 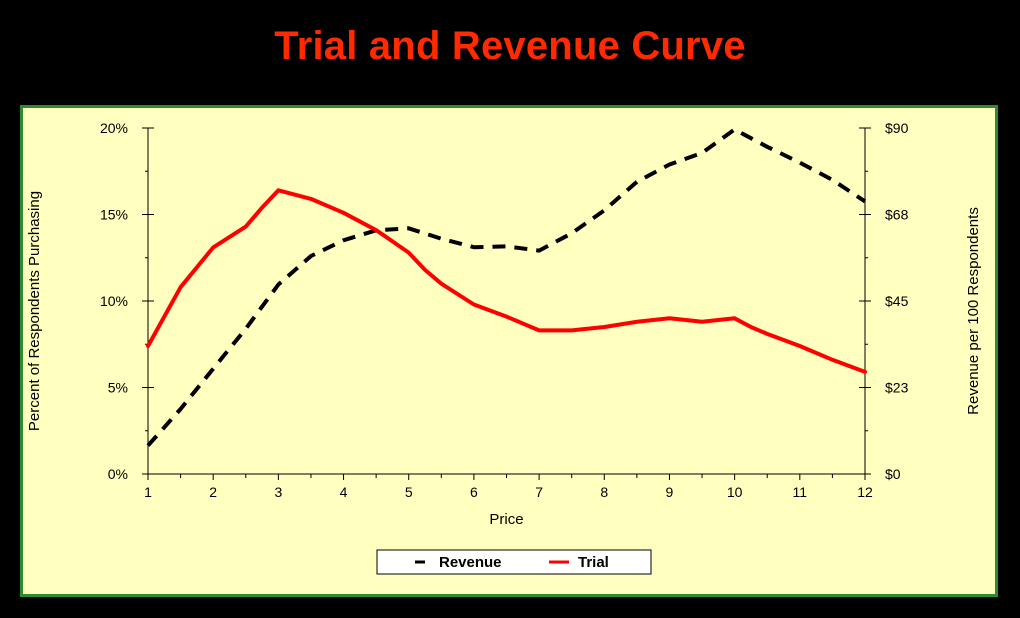 What do you see at coordinates (897, 215) in the screenshot?
I see `y-right-tick-label: $68` at bounding box center [897, 215].